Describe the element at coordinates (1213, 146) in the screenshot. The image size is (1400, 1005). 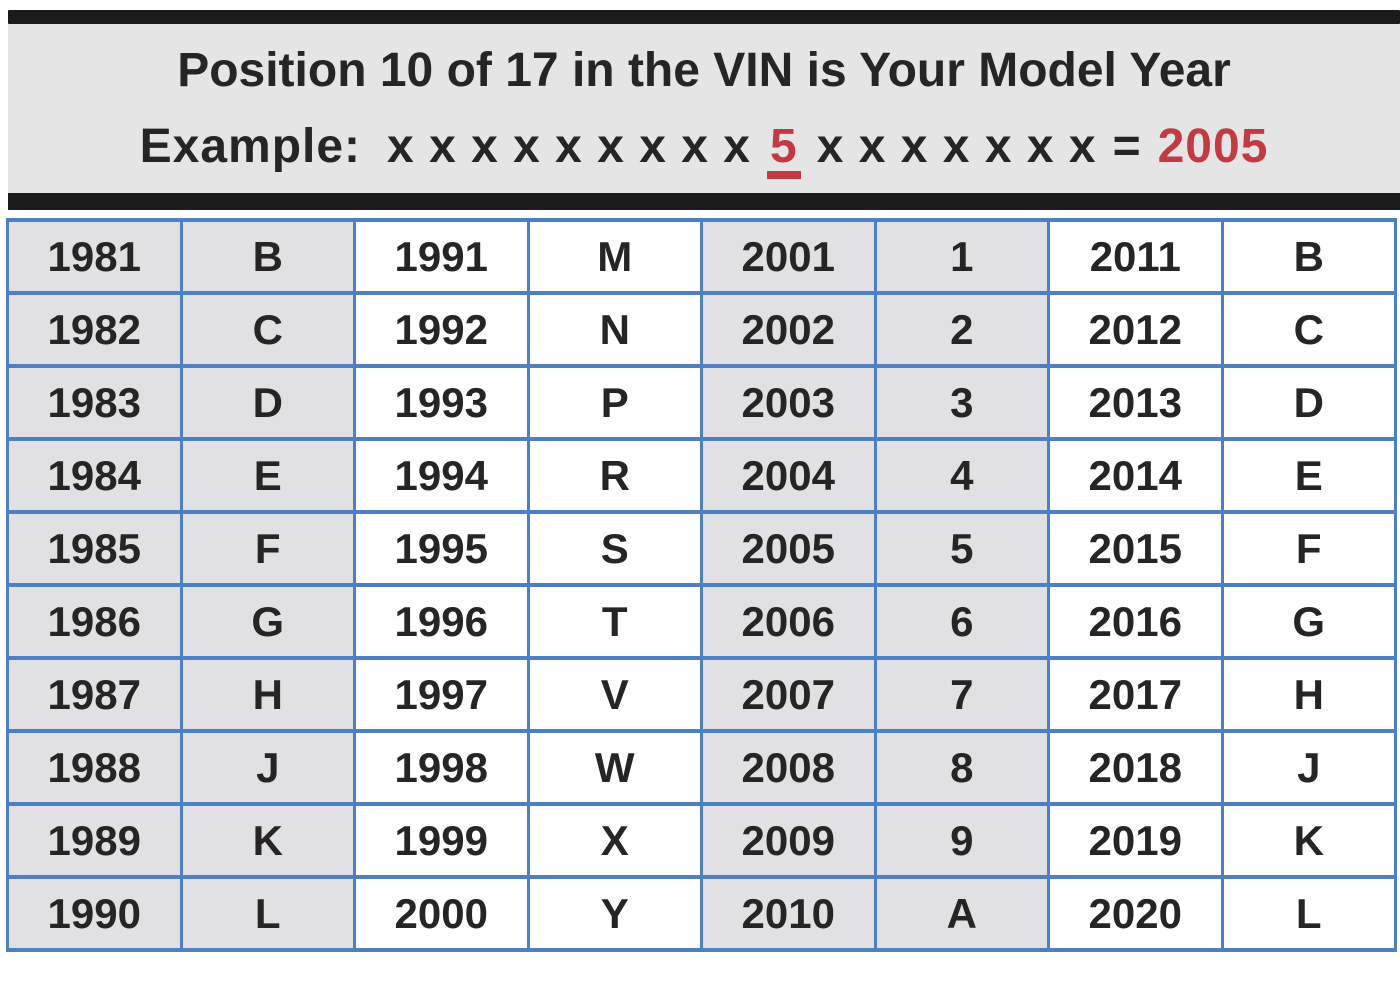
I see `example-result-year: 2005` at that location.